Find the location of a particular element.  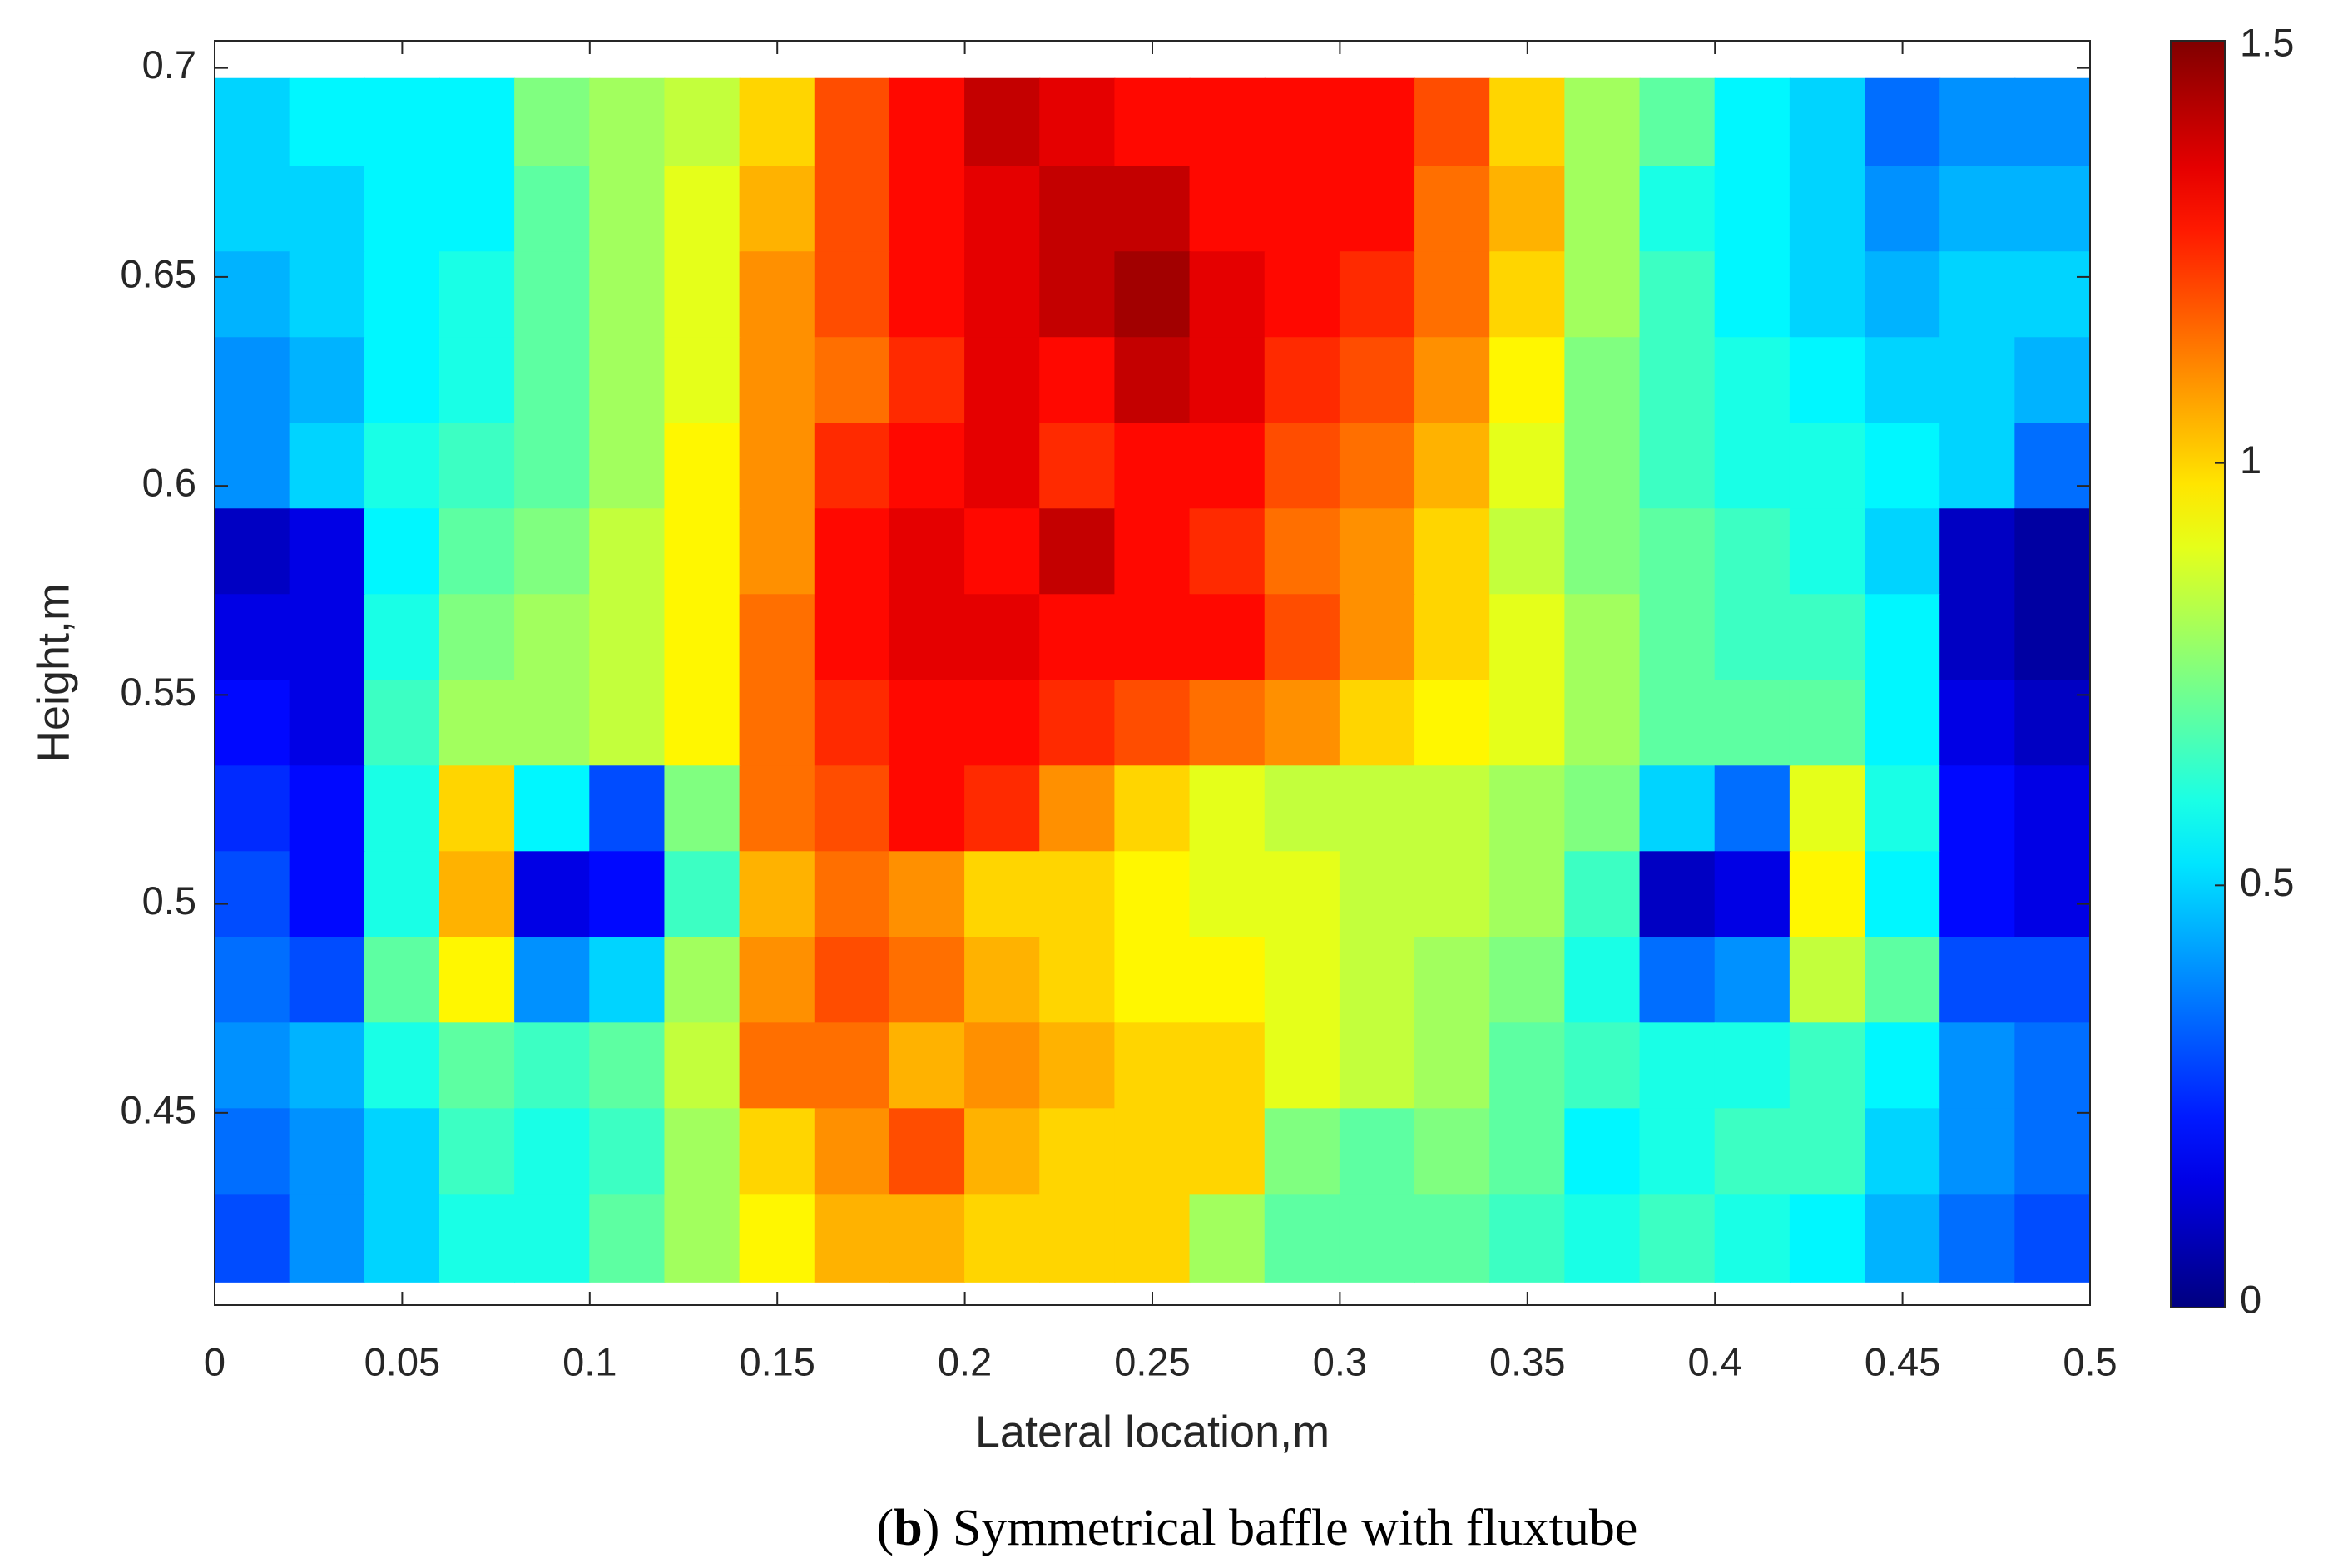

caption-part: ) Symmetrical baffle with fluxtube is located at coordinates (1280, 1528).